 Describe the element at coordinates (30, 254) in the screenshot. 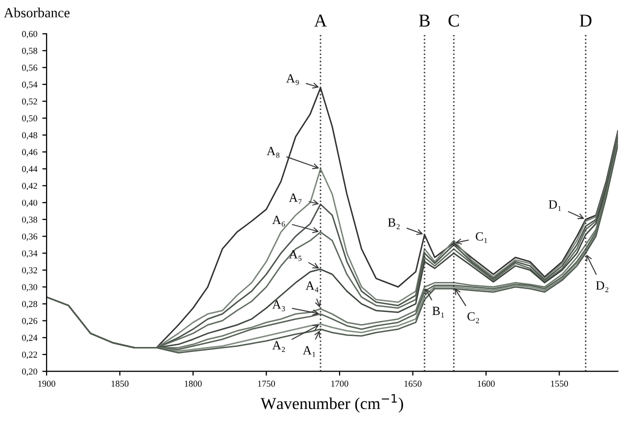

I see `y-tick-label: 0,34` at that location.